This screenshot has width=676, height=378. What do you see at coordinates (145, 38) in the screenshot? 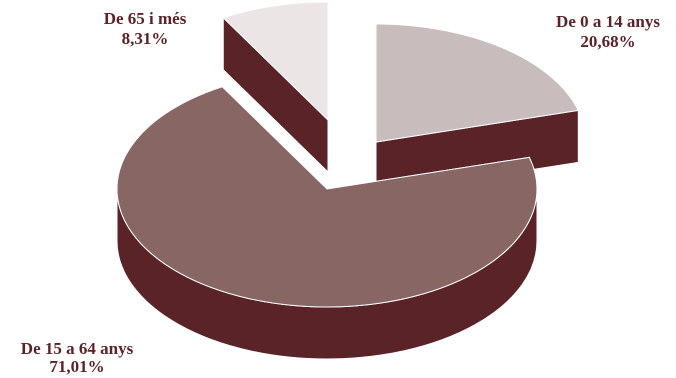
I see `label-65-plus-value: 8,31%` at bounding box center [145, 38].